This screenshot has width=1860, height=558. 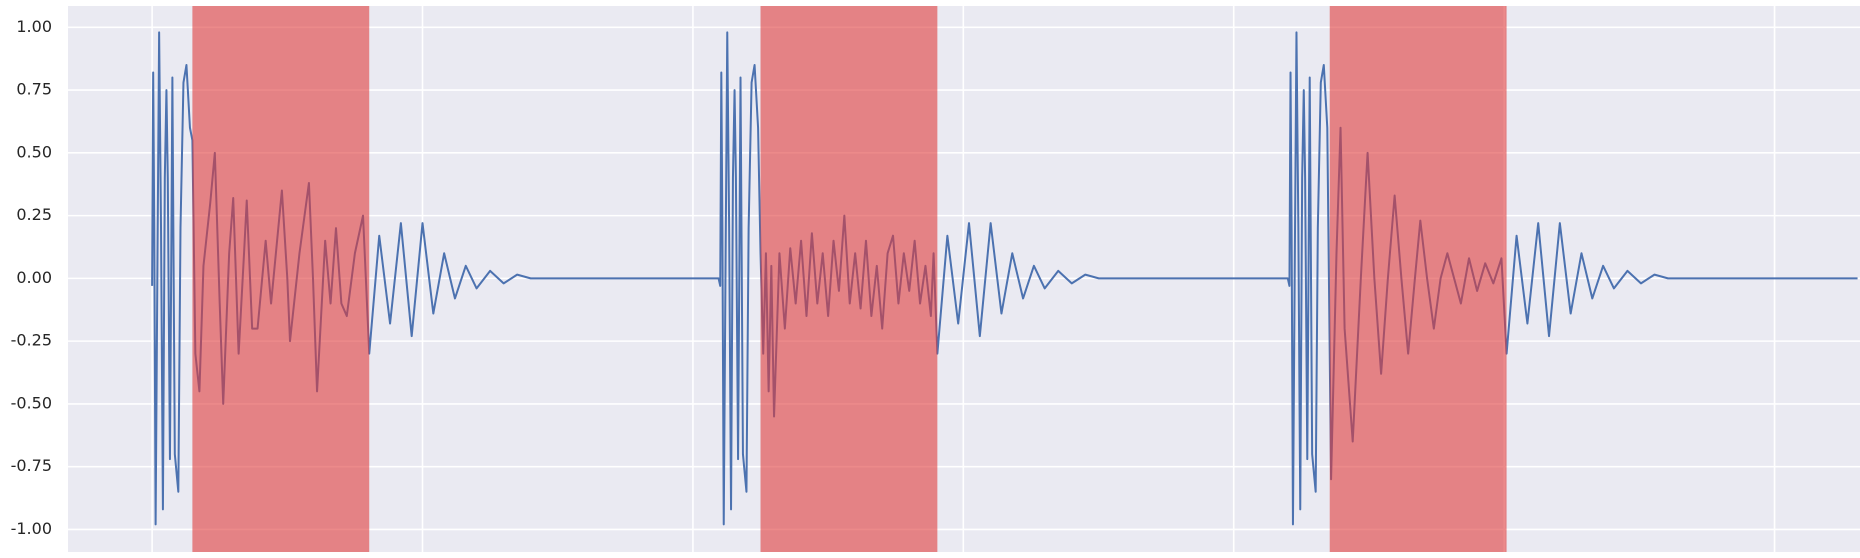 What do you see at coordinates (34, 214) in the screenshot?
I see `y-tick-label: 0.25` at bounding box center [34, 214].